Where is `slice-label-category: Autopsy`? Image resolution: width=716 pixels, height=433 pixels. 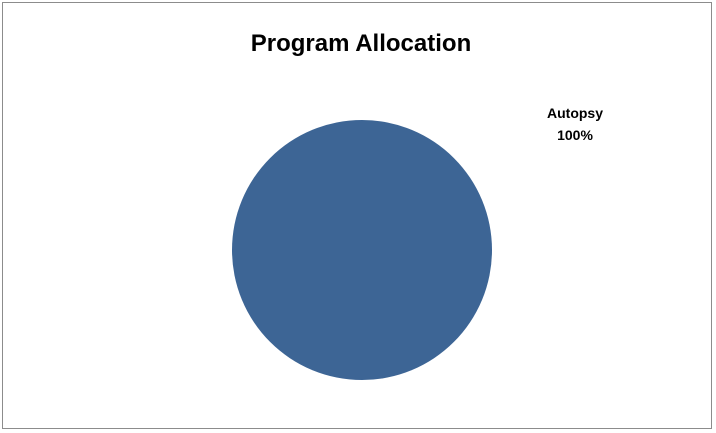 slice-label-category: Autopsy is located at coordinates (575, 113).